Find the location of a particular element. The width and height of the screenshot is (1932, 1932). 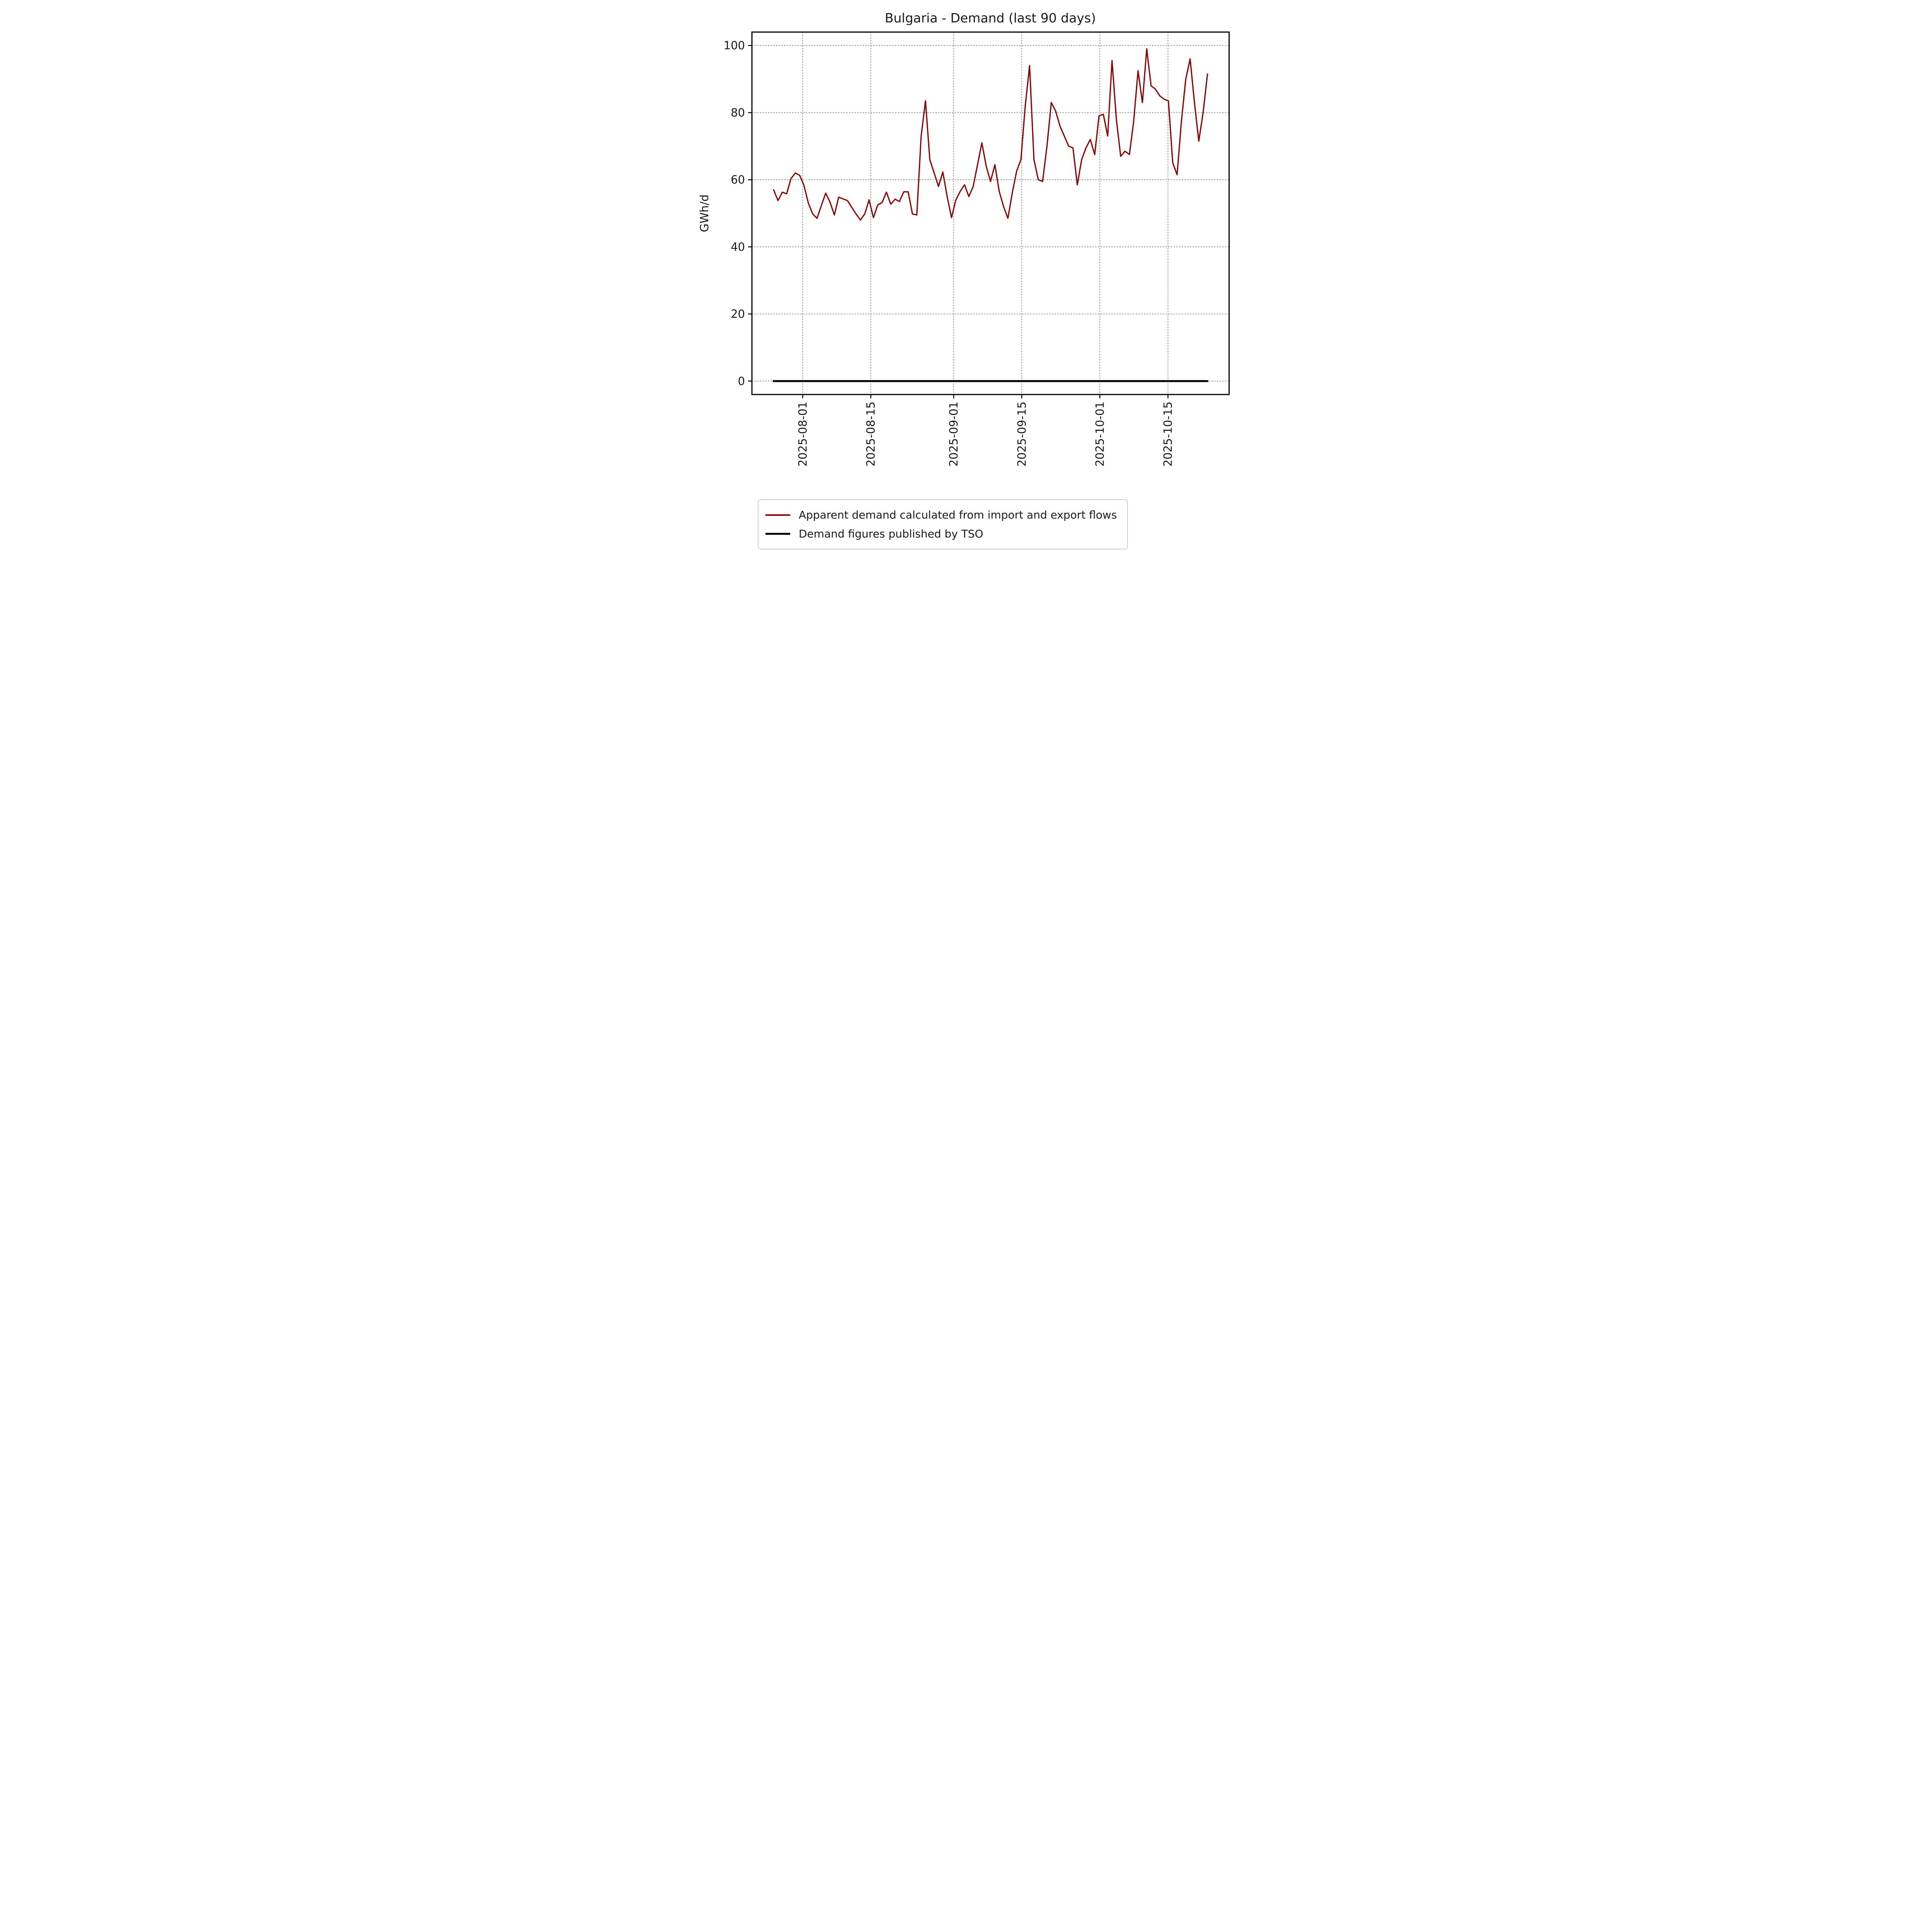

y-axis-label: GWh/d is located at coordinates (705, 213).